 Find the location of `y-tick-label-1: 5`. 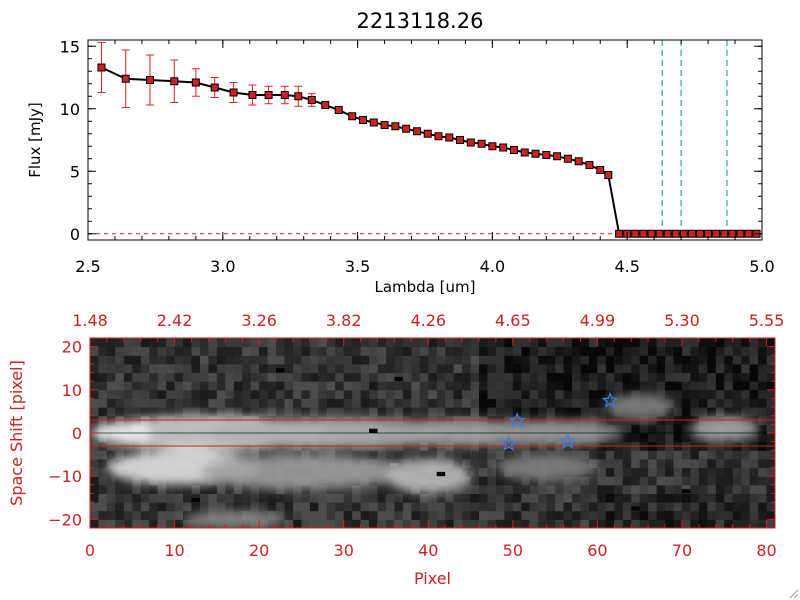

y-tick-label-1: 5 is located at coordinates (75, 171).